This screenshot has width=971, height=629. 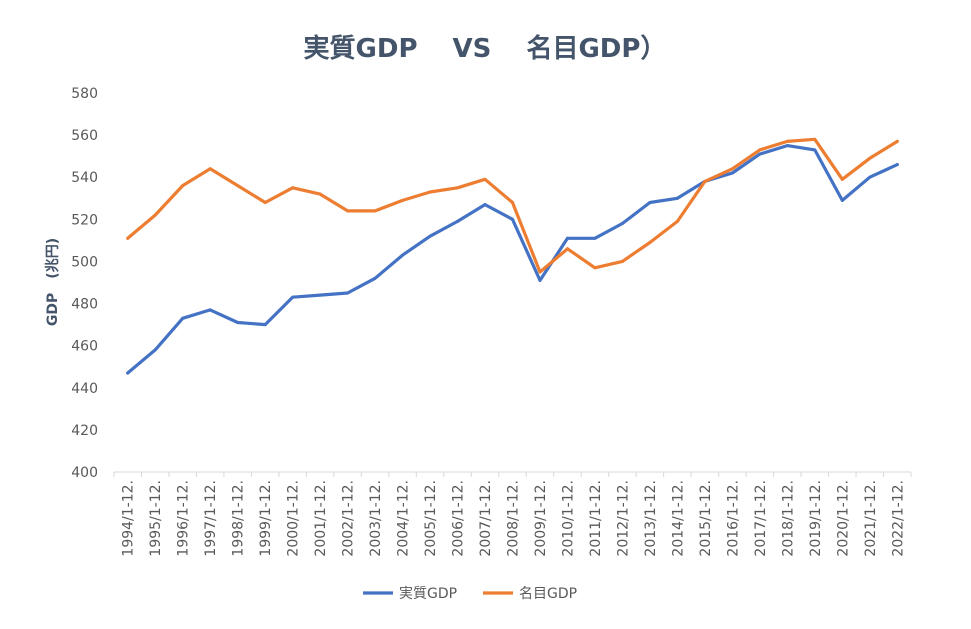 What do you see at coordinates (898, 518) in the screenshot?
I see `x-tick-label: 2022/1-12.` at bounding box center [898, 518].